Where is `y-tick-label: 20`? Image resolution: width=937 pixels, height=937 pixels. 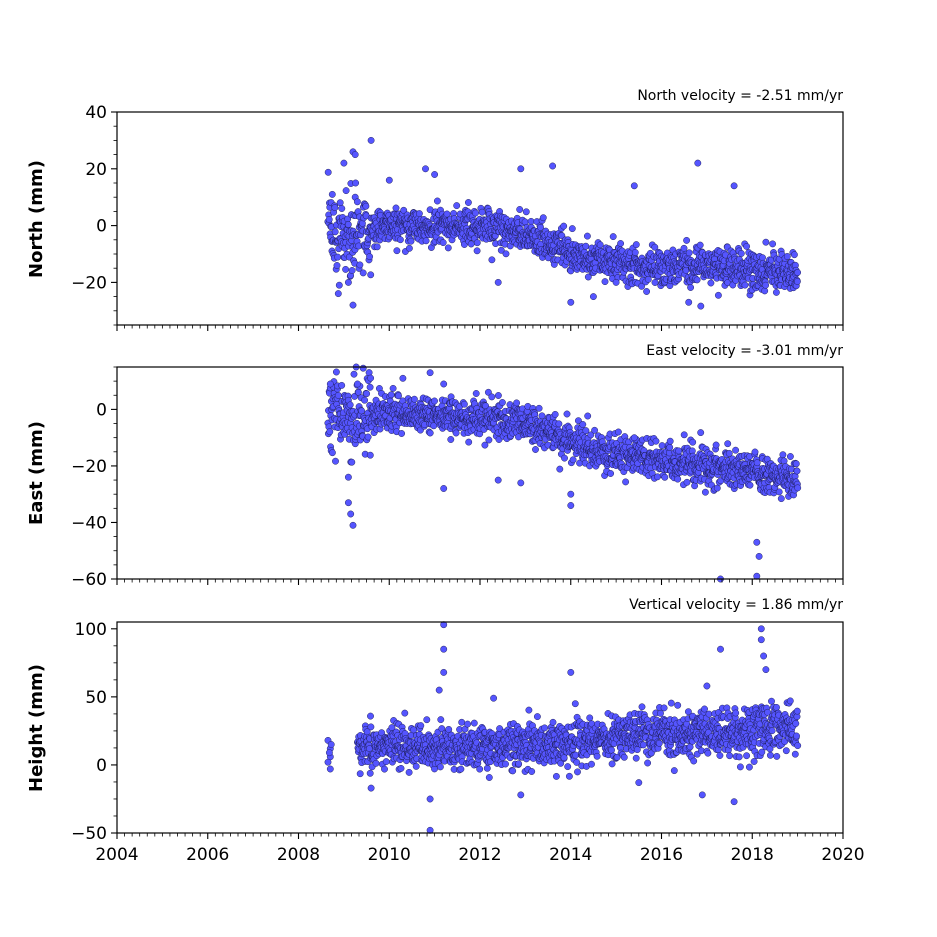
y-tick-label: 20 is located at coordinates (96, 170).